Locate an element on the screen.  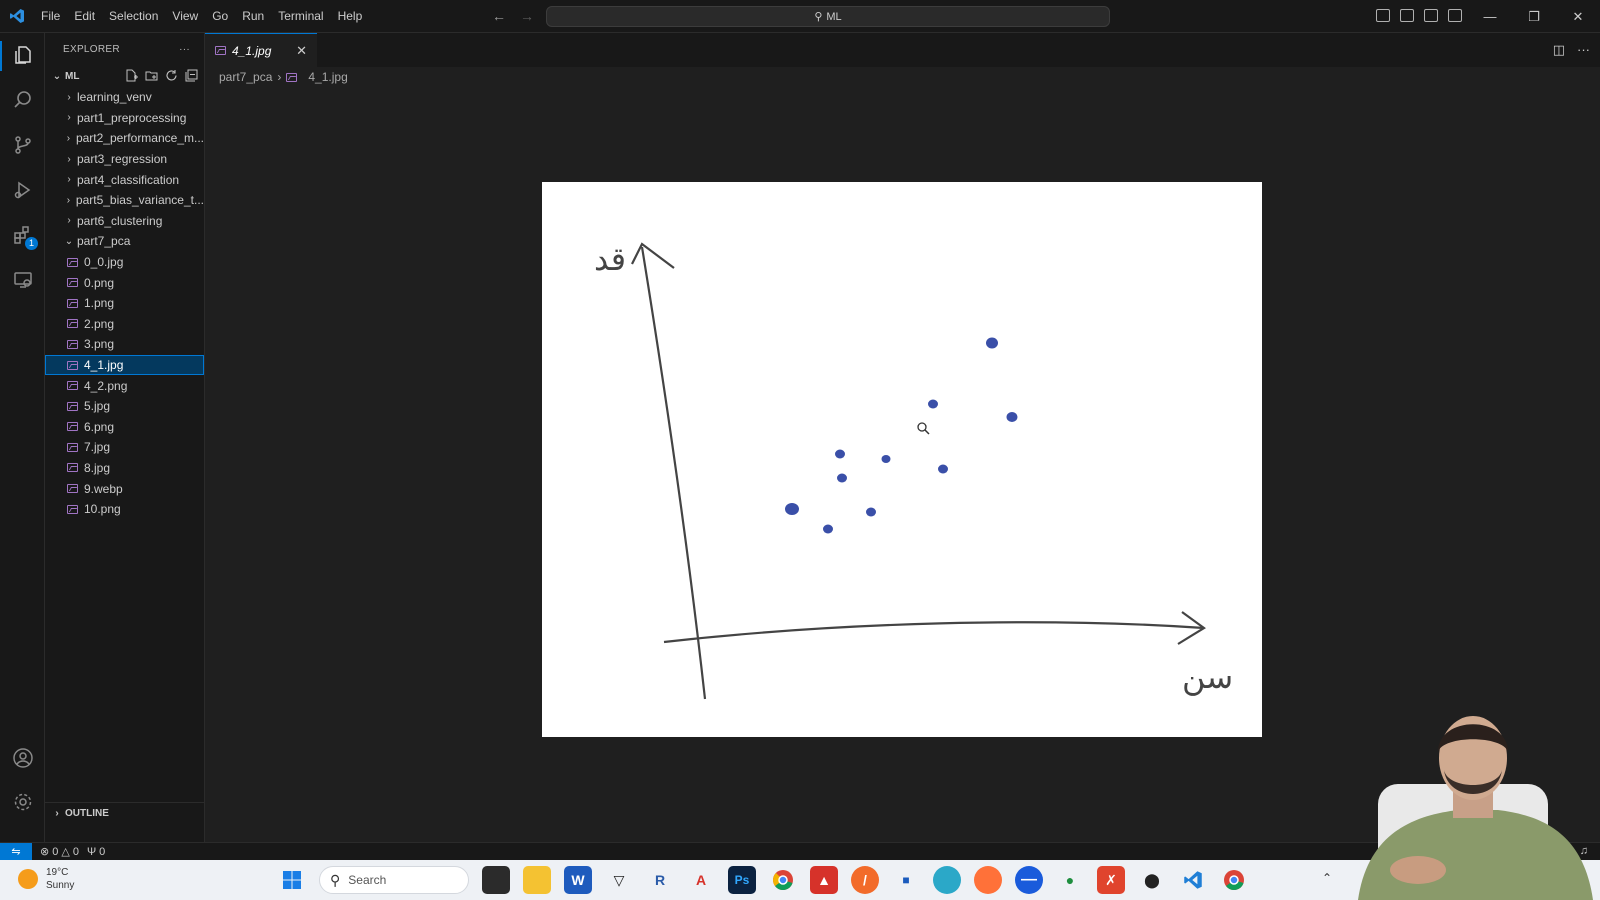
remote-explorer-icon is located at coordinates (23, 280).